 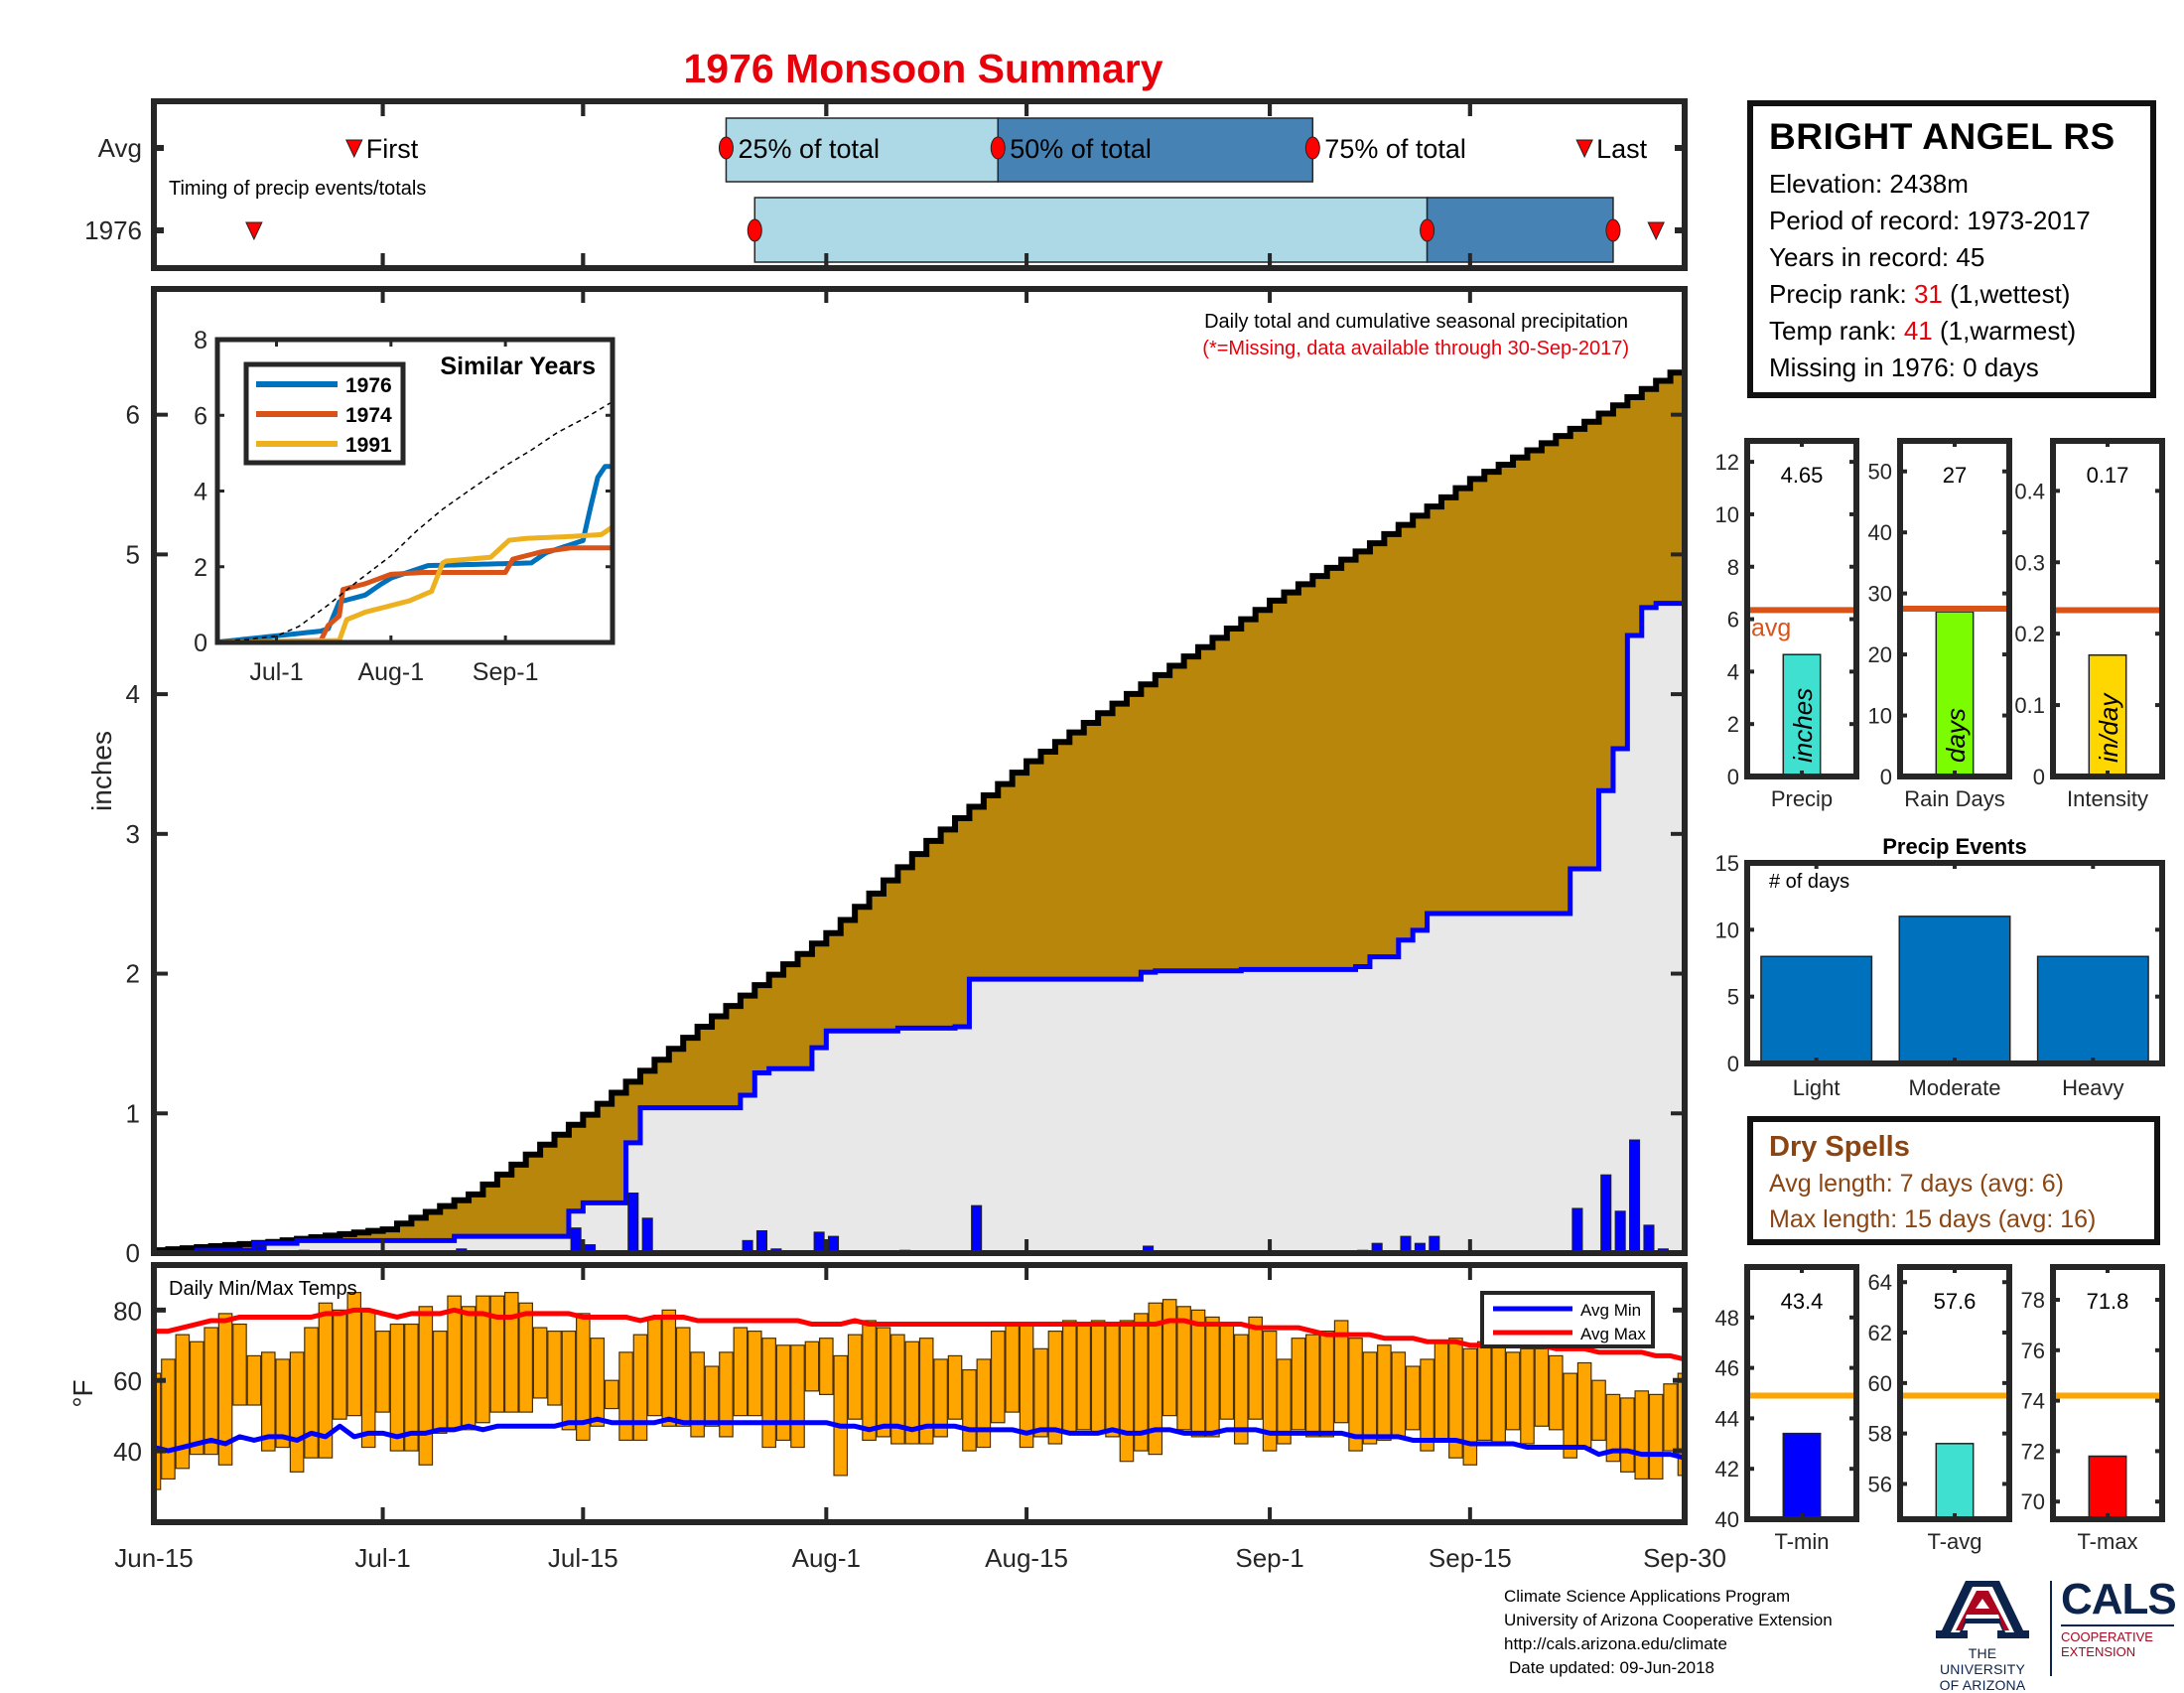 I want to click on avg-25-50-box, so click(x=862, y=150).